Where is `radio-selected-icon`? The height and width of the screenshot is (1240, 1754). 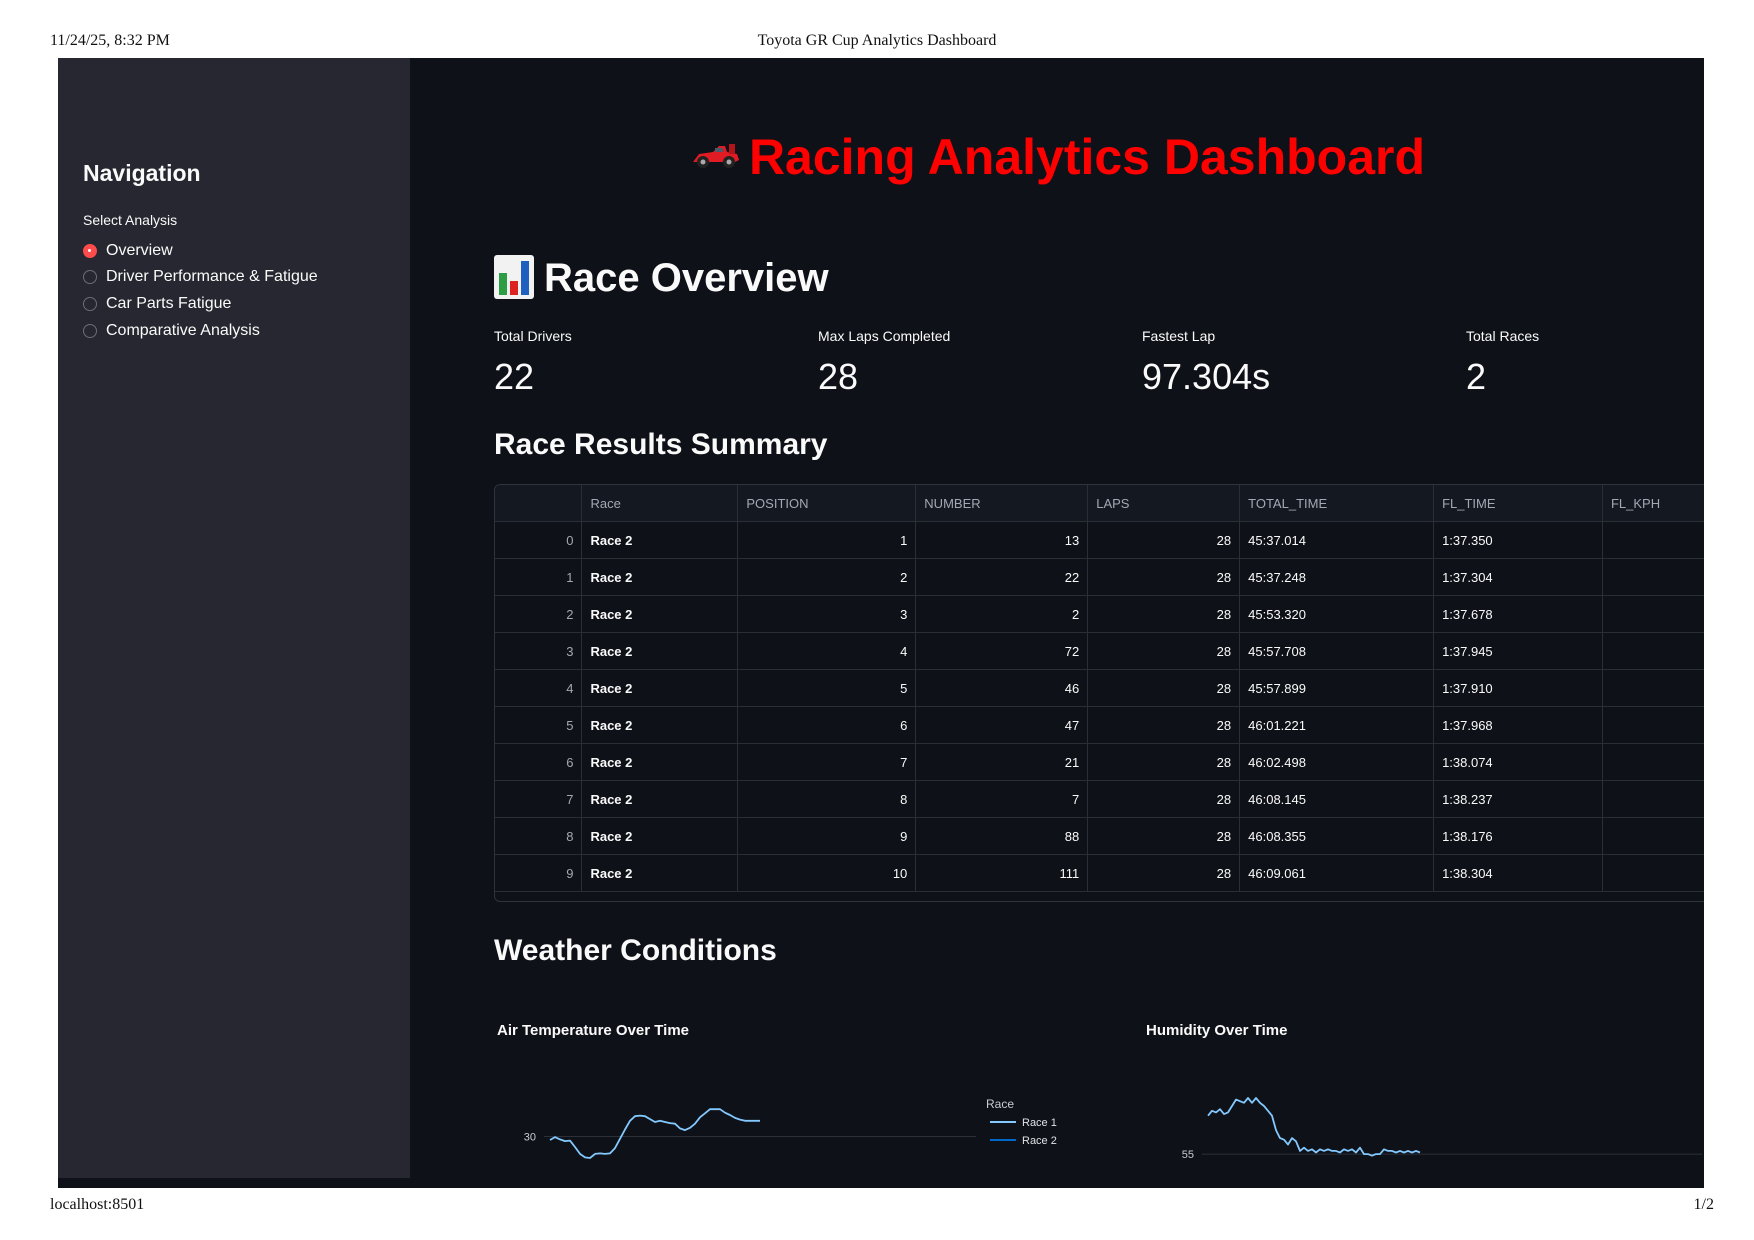 radio-selected-icon is located at coordinates (90, 251).